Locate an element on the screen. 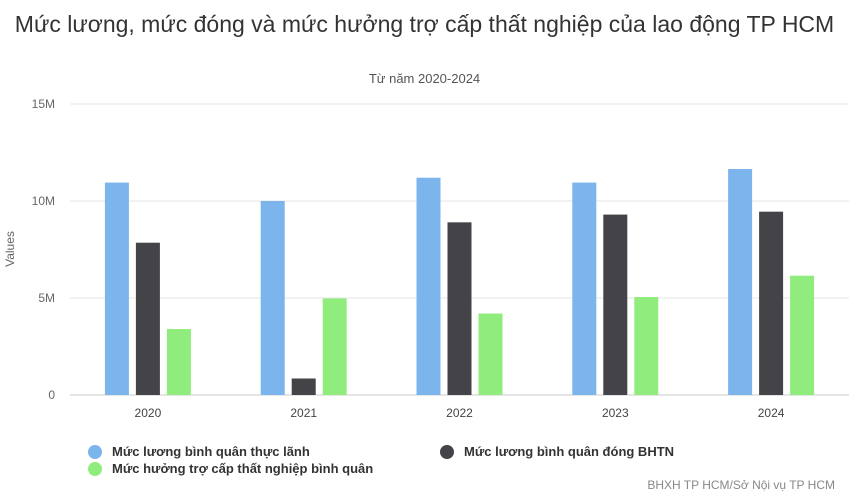 The width and height of the screenshot is (849, 496). legend-label: Mức lương bình quân đóng BHTN is located at coordinates (569, 451).